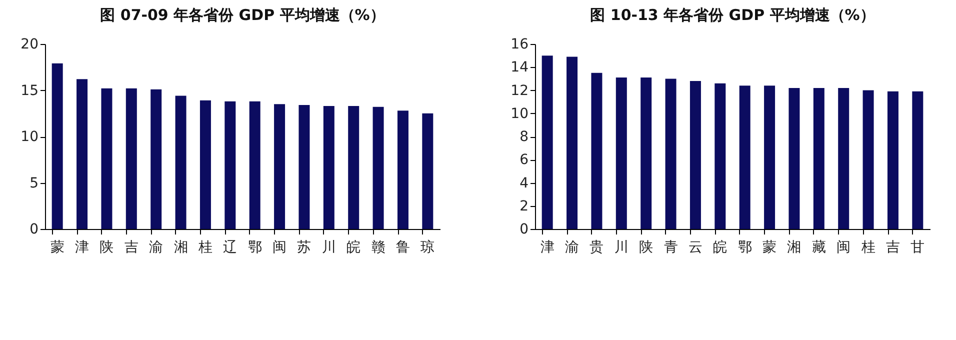 The width and height of the screenshot is (956, 340). What do you see at coordinates (34, 183) in the screenshot?
I see `y-tick-label: 5` at bounding box center [34, 183].